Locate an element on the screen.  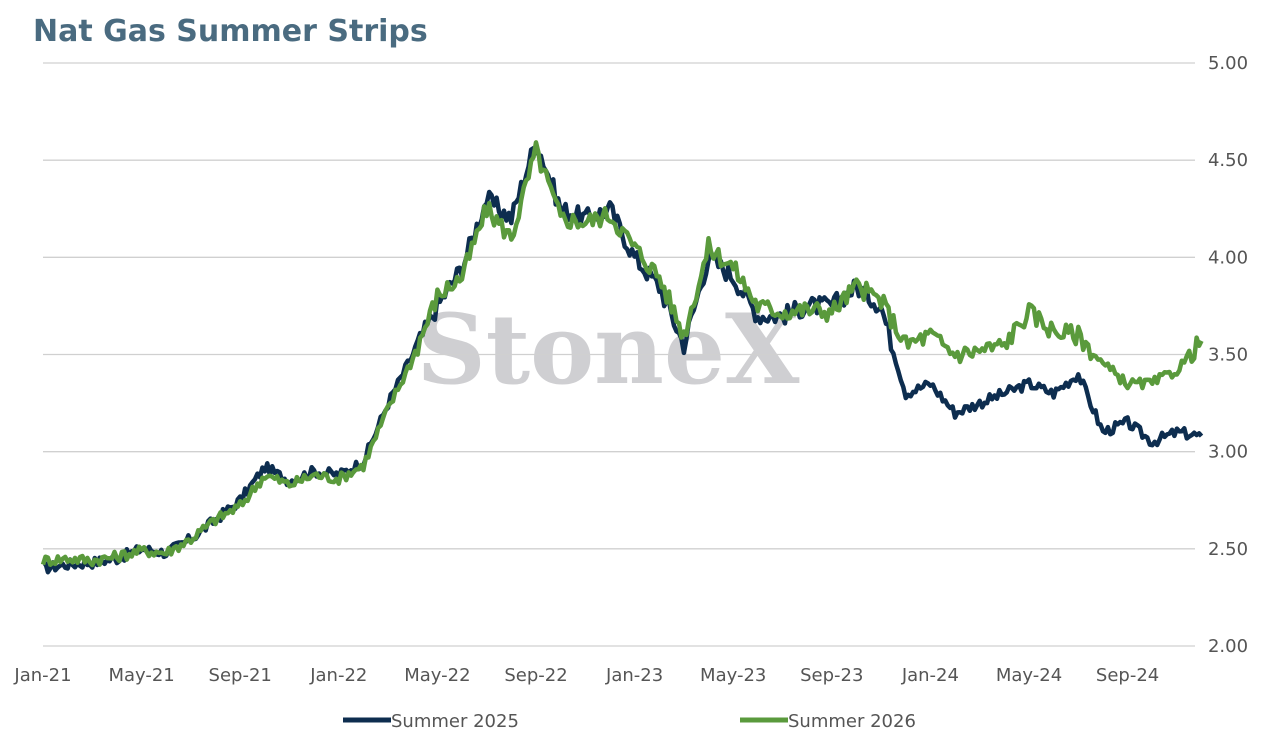
x-tick-label: Jan-22 is located at coordinates (338, 675).